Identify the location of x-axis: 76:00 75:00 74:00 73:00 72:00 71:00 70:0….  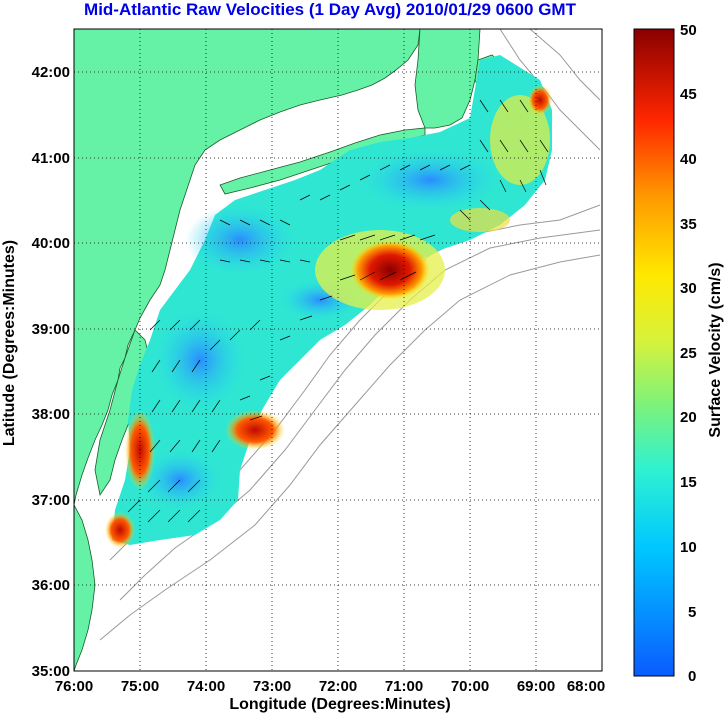
(330, 695).